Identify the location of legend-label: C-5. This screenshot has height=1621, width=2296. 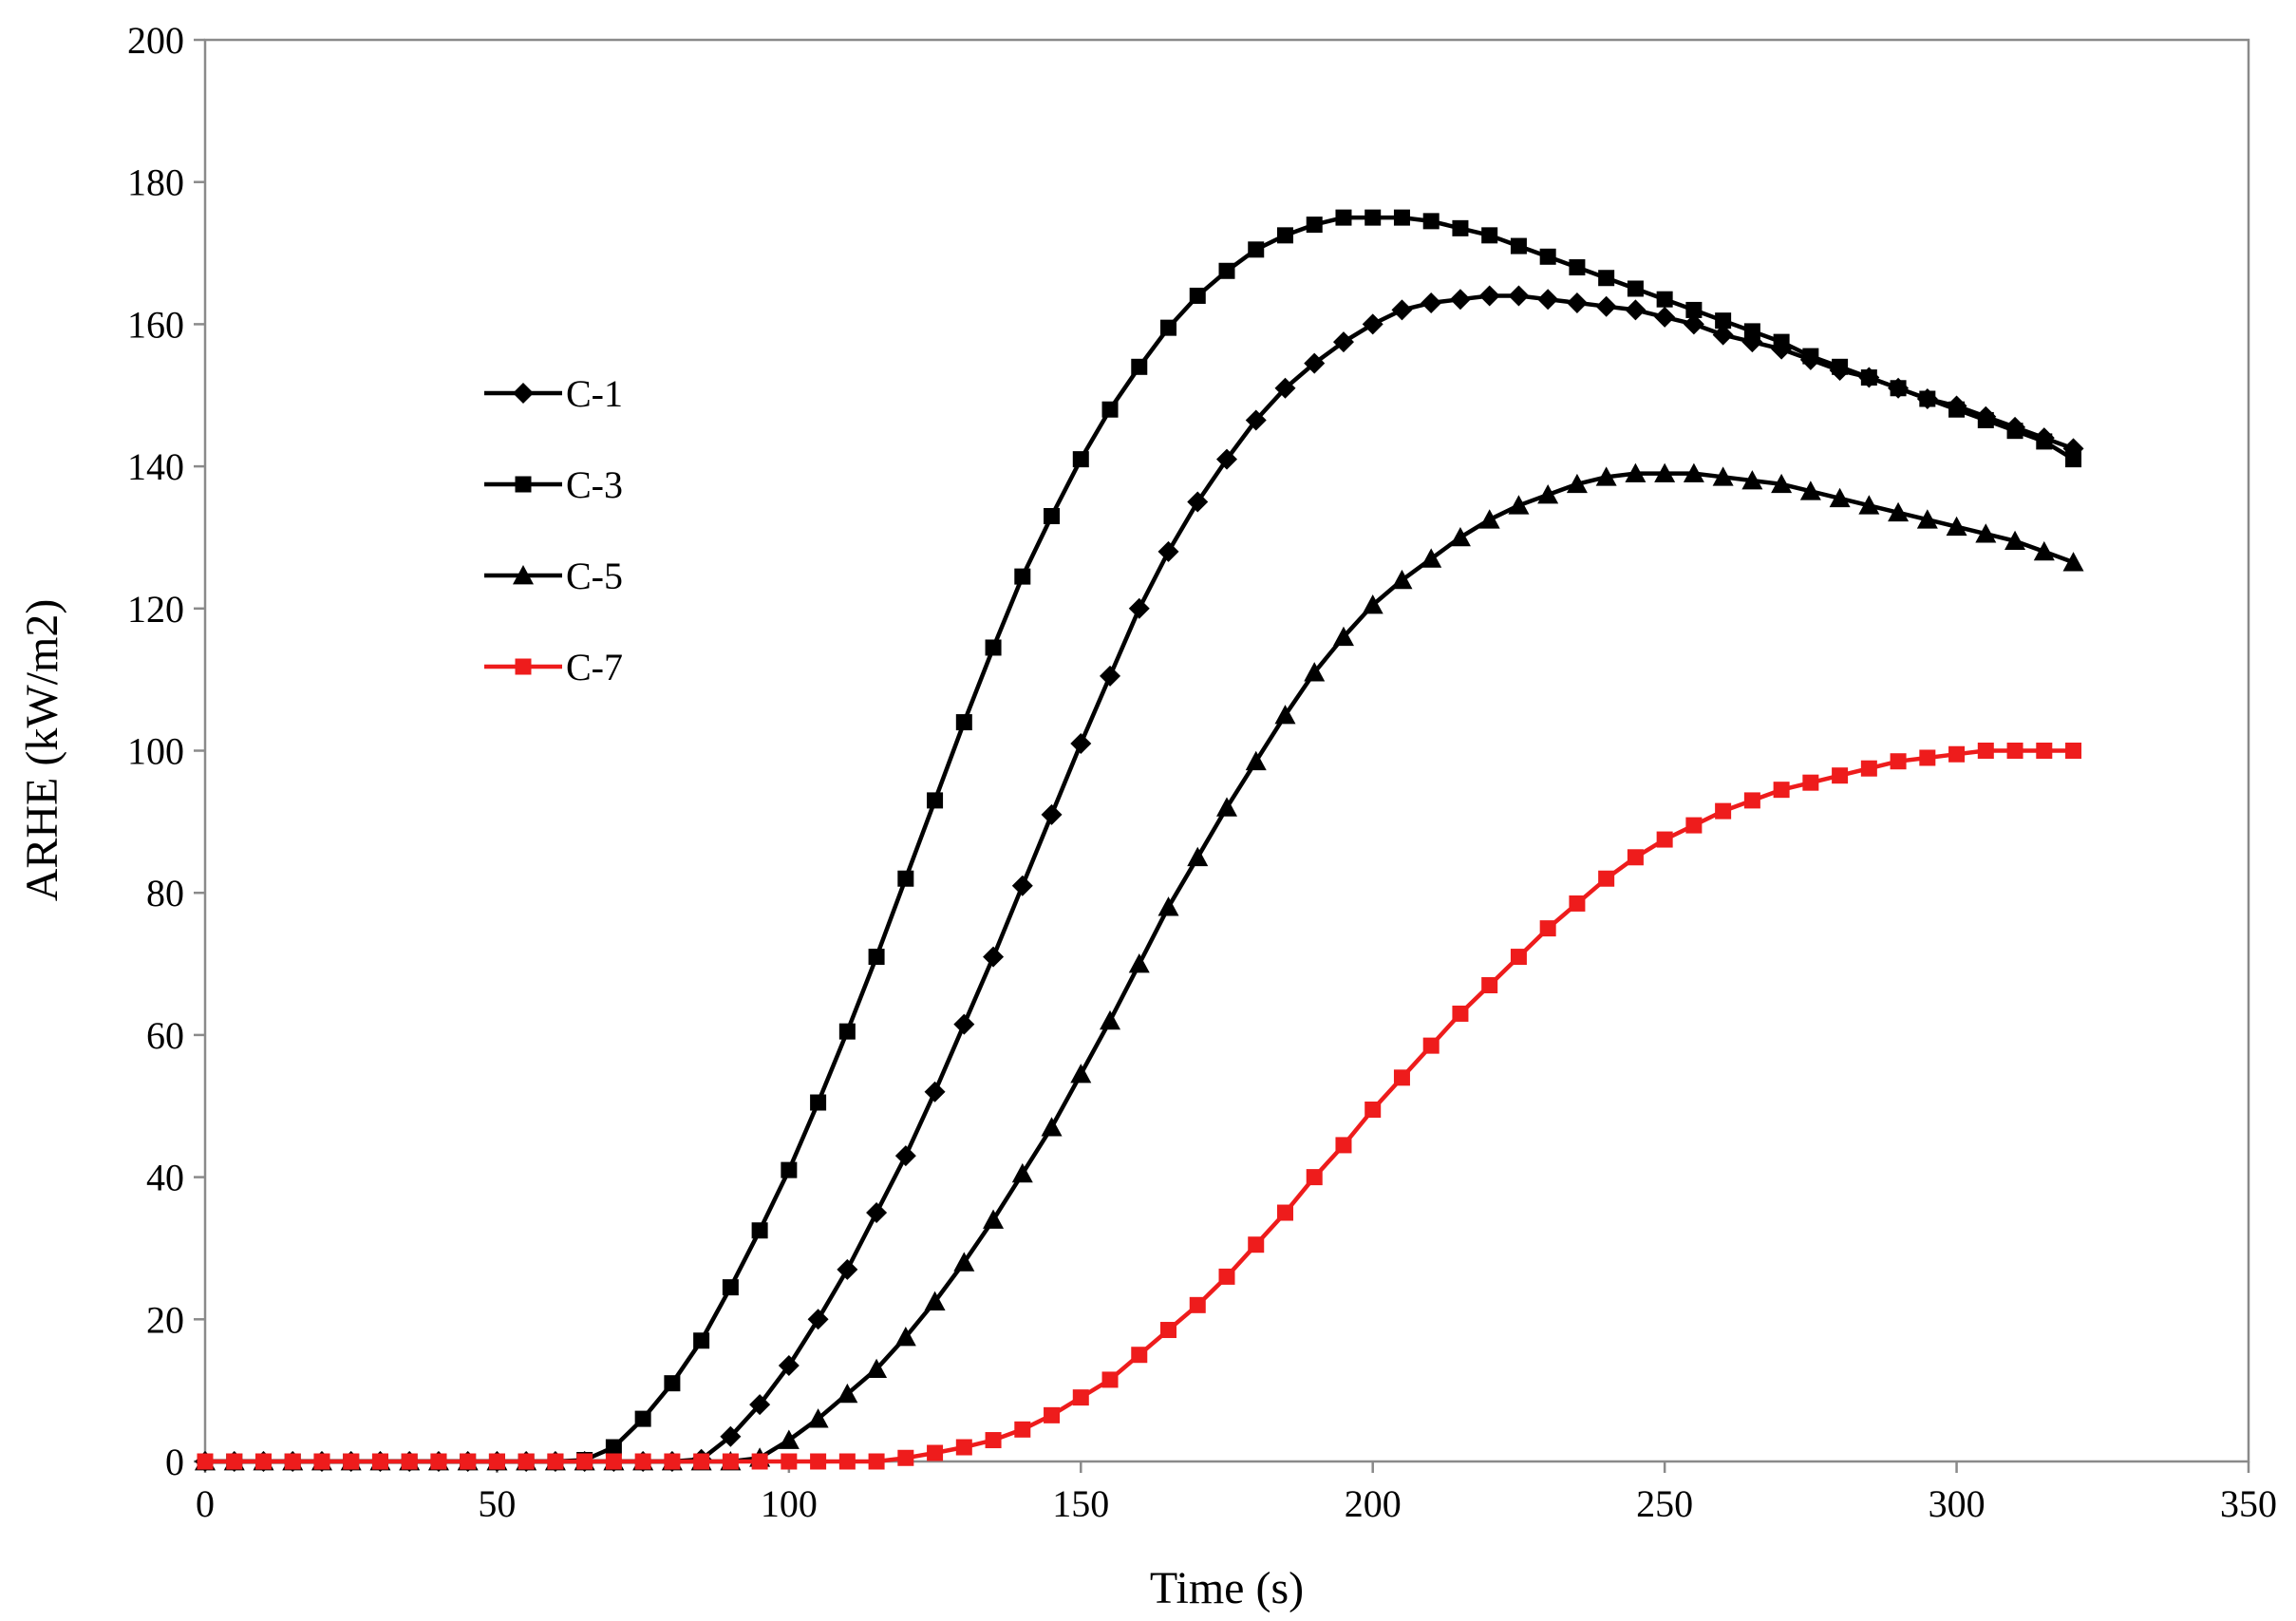
(594, 576).